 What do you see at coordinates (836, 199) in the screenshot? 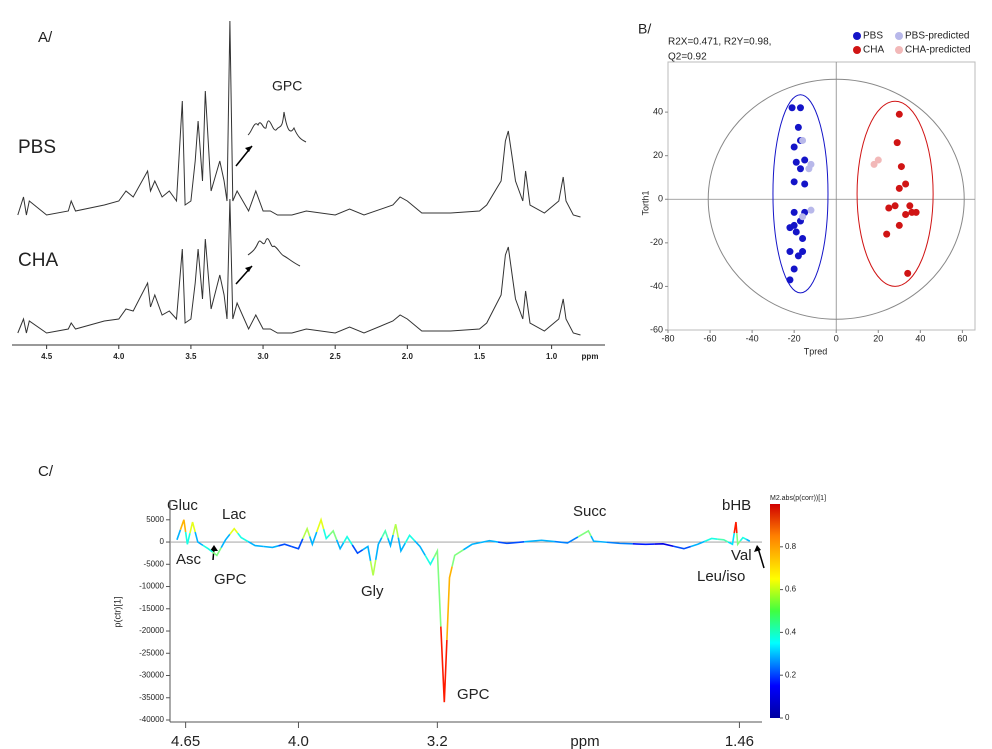
I see `hotelling-ellipse` at bounding box center [836, 199].